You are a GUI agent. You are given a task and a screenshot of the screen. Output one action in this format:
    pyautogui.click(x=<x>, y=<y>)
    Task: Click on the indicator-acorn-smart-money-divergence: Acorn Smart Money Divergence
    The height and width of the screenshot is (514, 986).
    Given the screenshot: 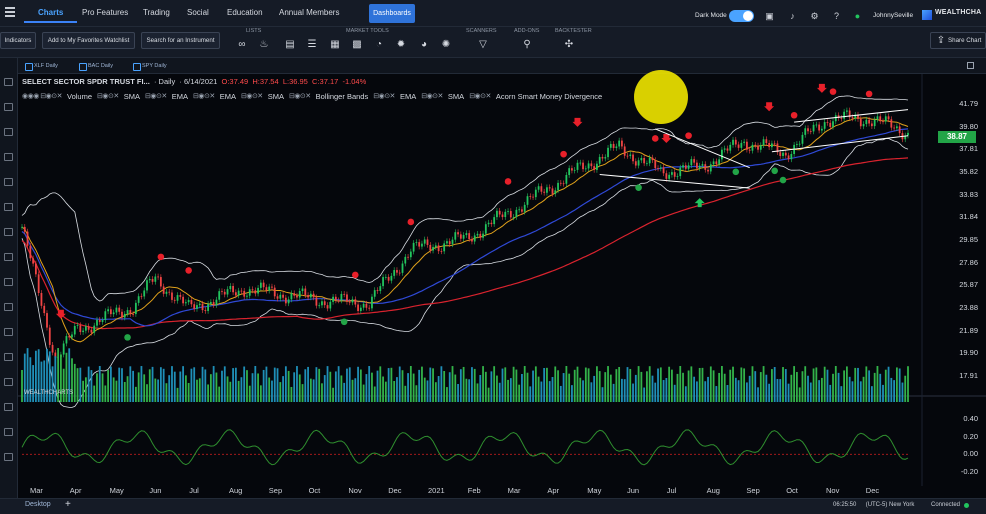 What is the action you would take?
    pyautogui.click(x=549, y=96)
    